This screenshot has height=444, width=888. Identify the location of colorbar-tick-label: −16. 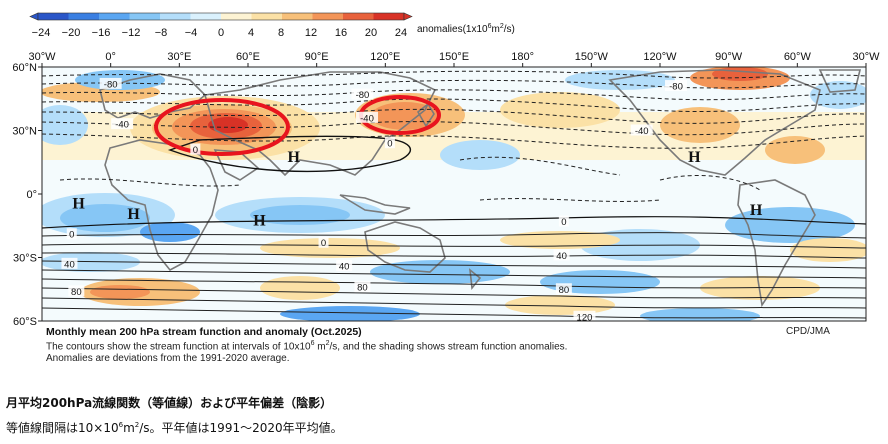
(101, 33).